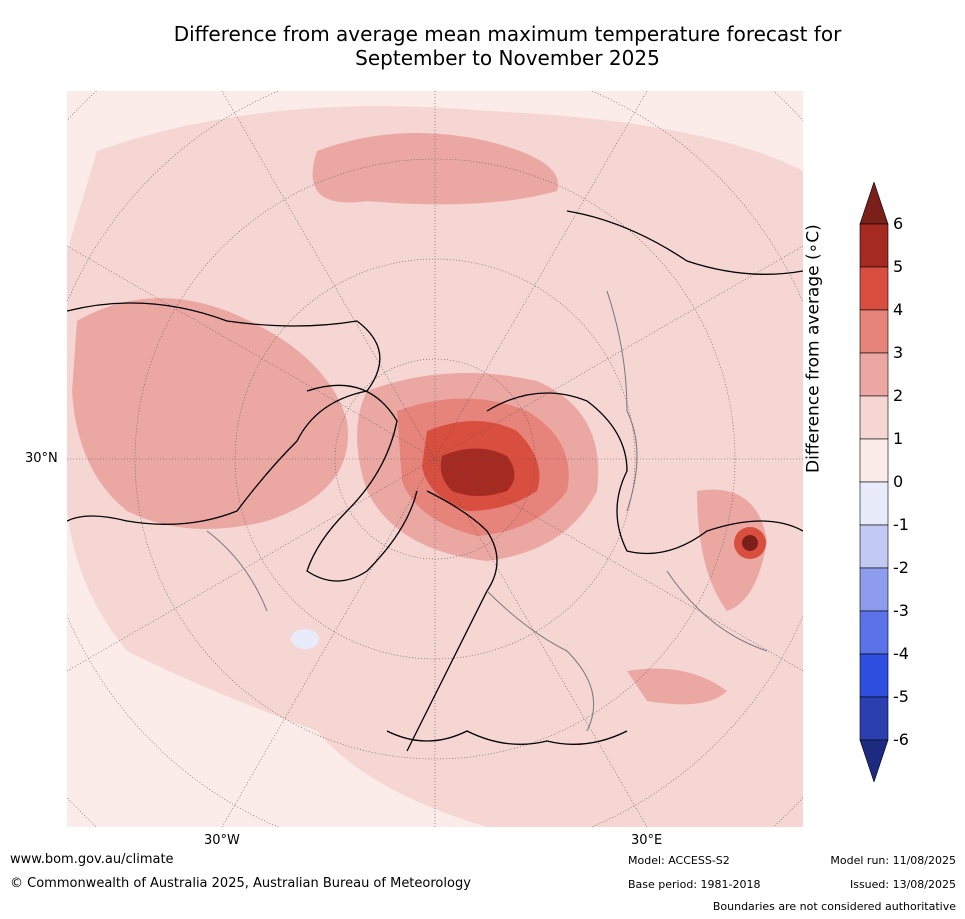 This screenshot has width=965, height=919. Describe the element at coordinates (874, 203) in the screenshot. I see `colorbar-extend-top` at that location.